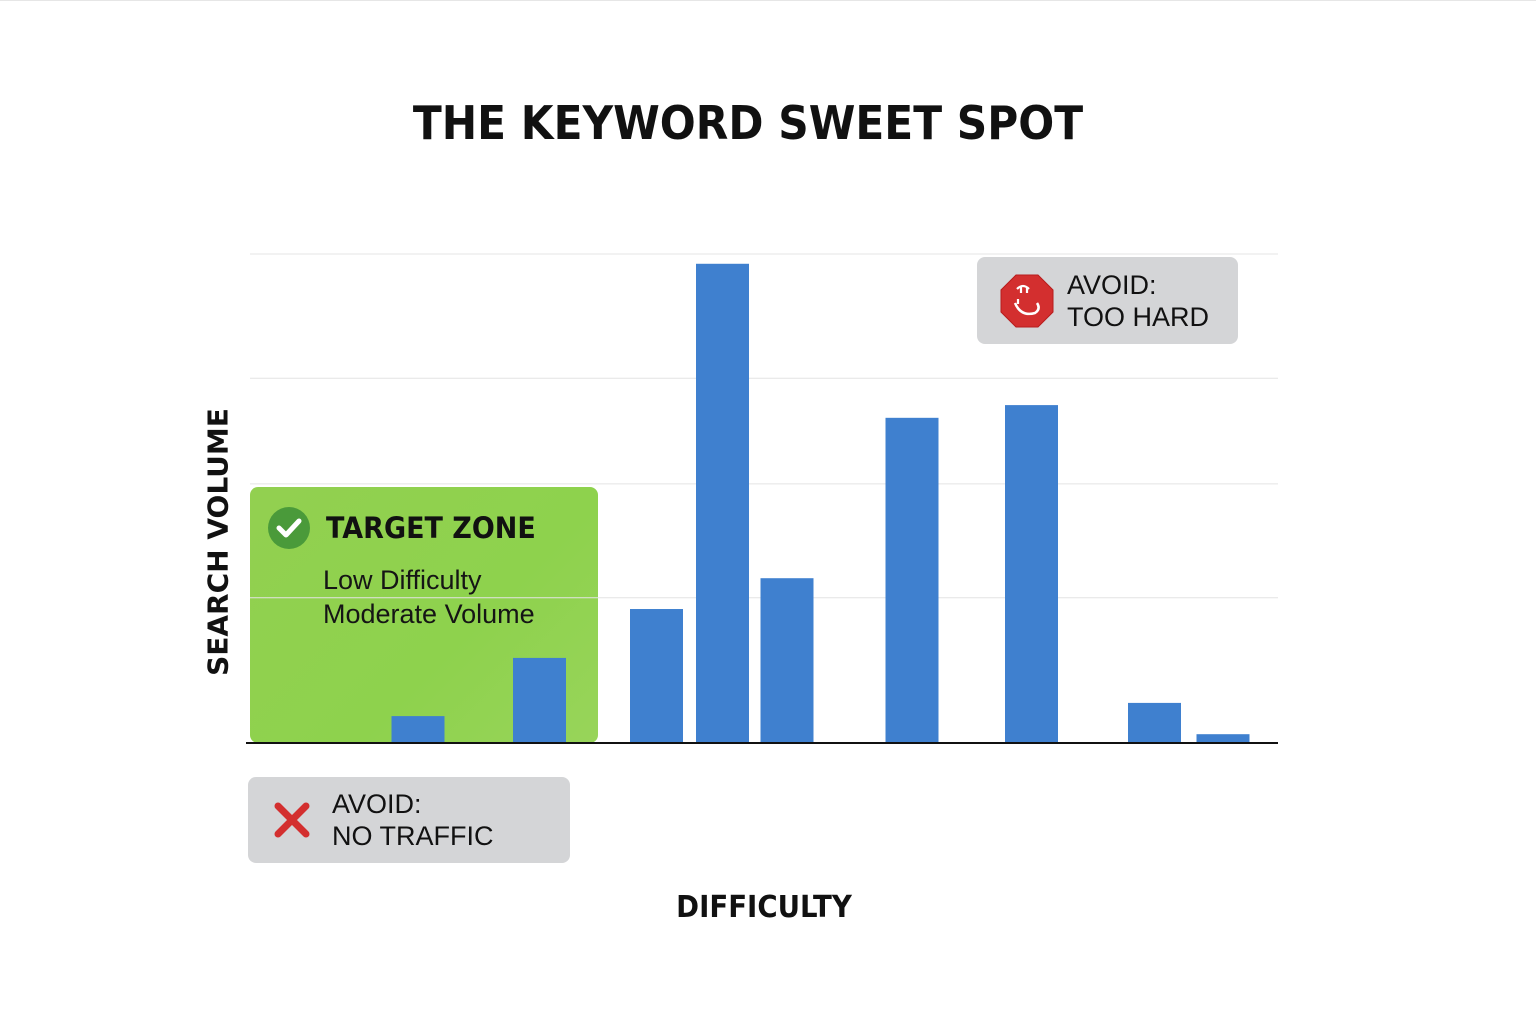 This screenshot has width=1536, height=1024. I want to click on too-hard-line1: AVOID:, so click(1112, 284).